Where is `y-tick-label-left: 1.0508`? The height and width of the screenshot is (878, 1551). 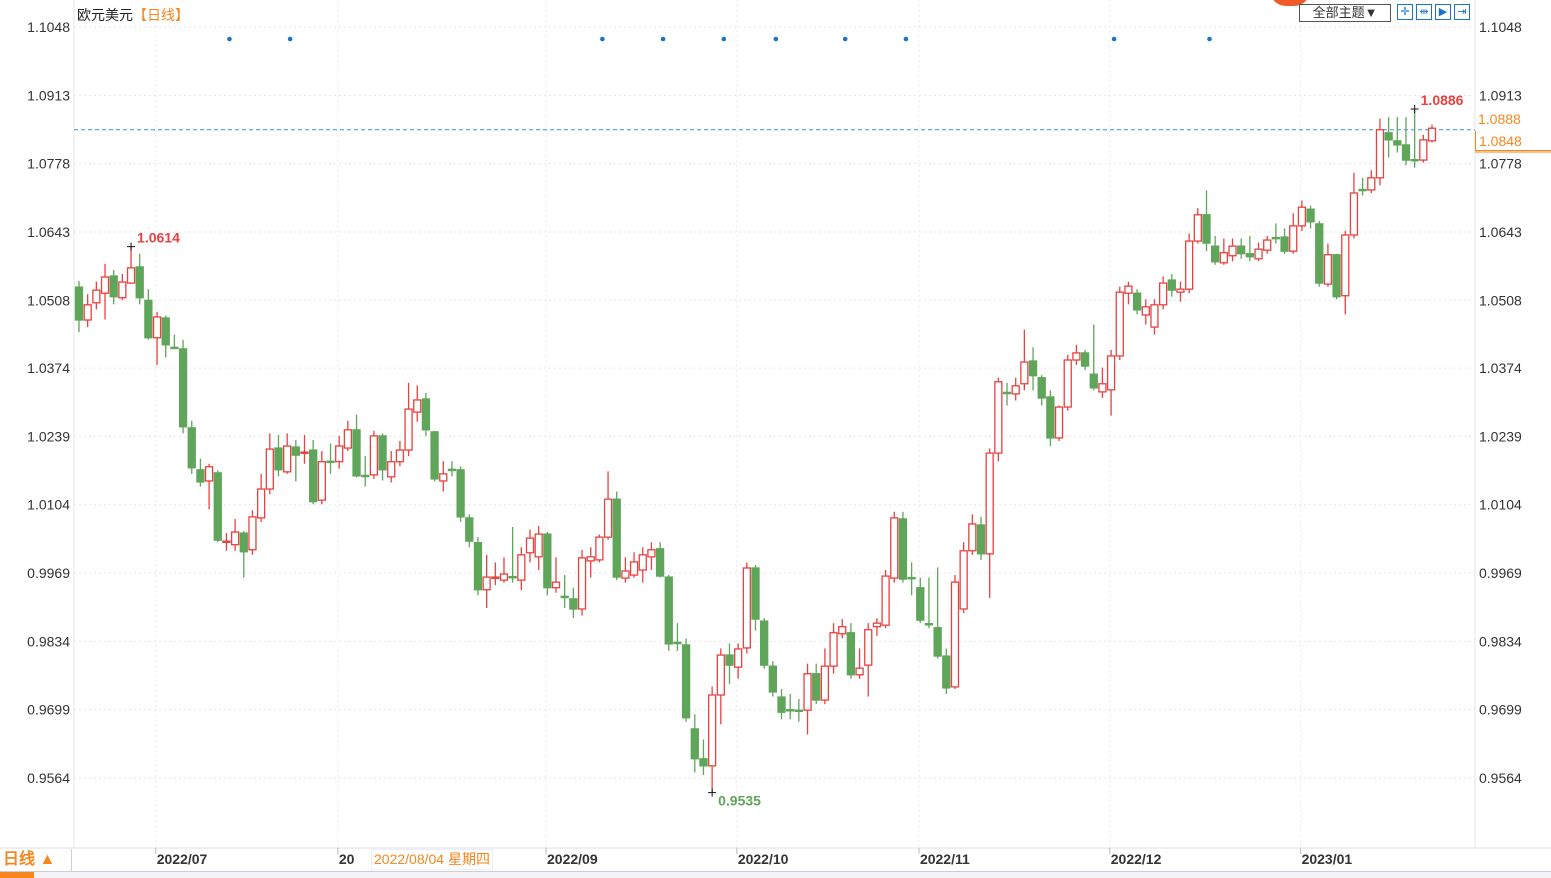 y-tick-label-left: 1.0508 is located at coordinates (48, 300).